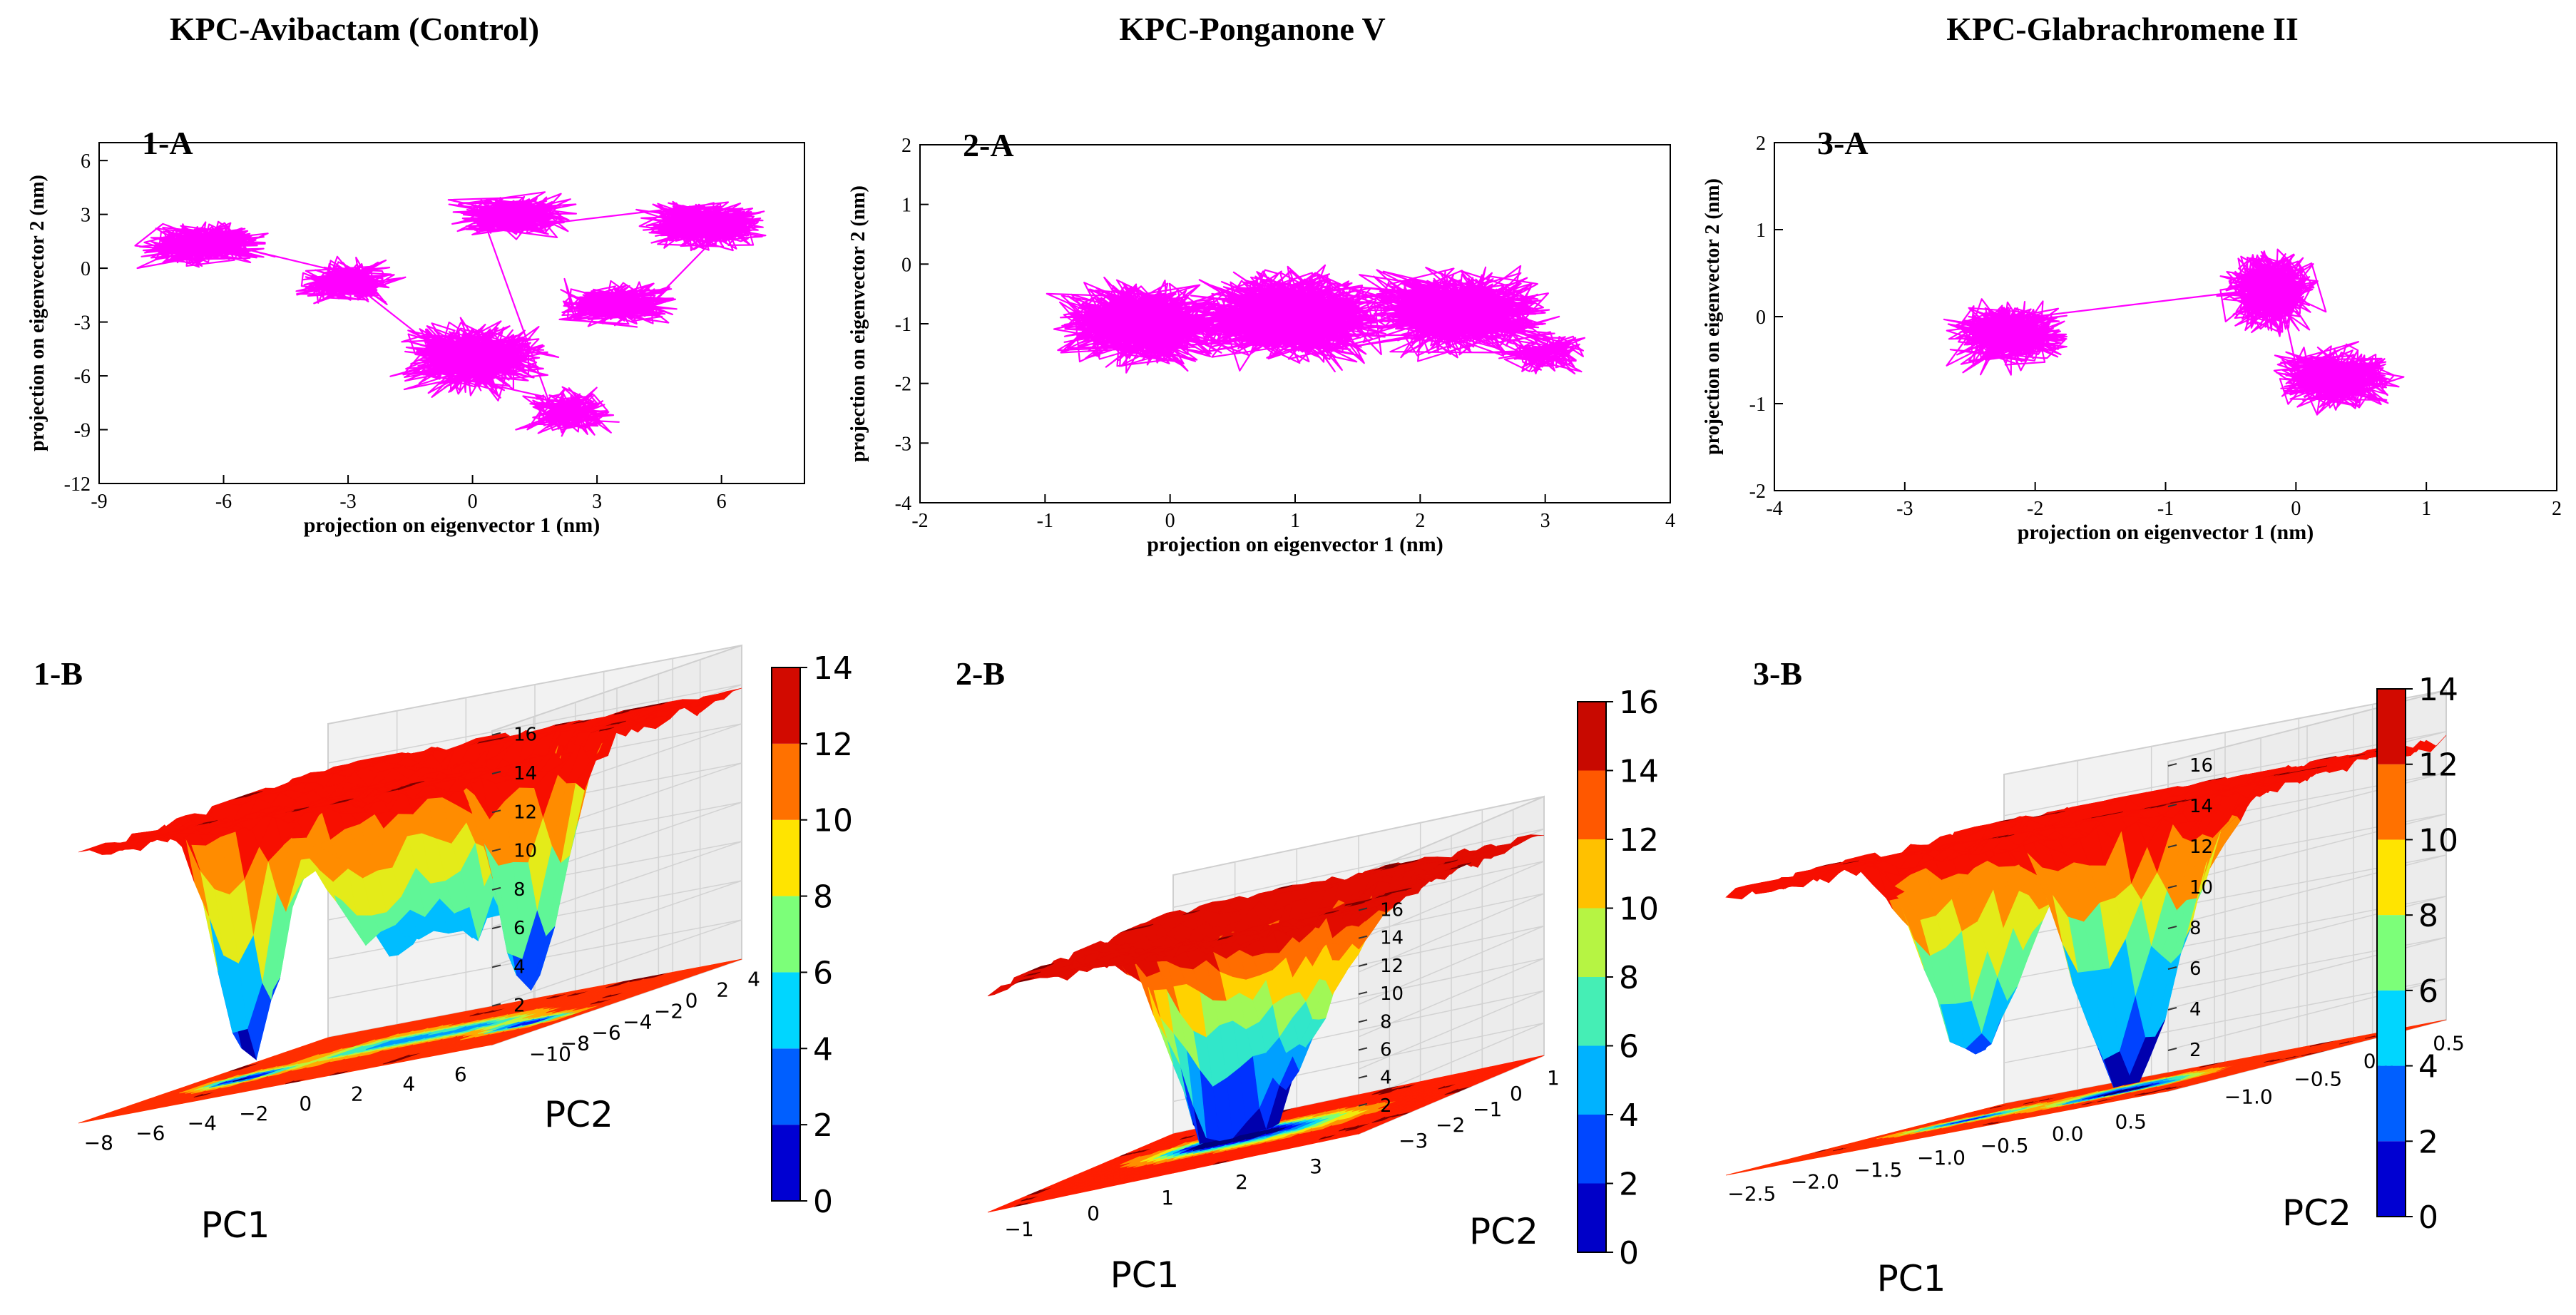 This screenshot has height=1315, width=2576. Describe the element at coordinates (906, 146) in the screenshot. I see `y-tick-label: 2` at that location.